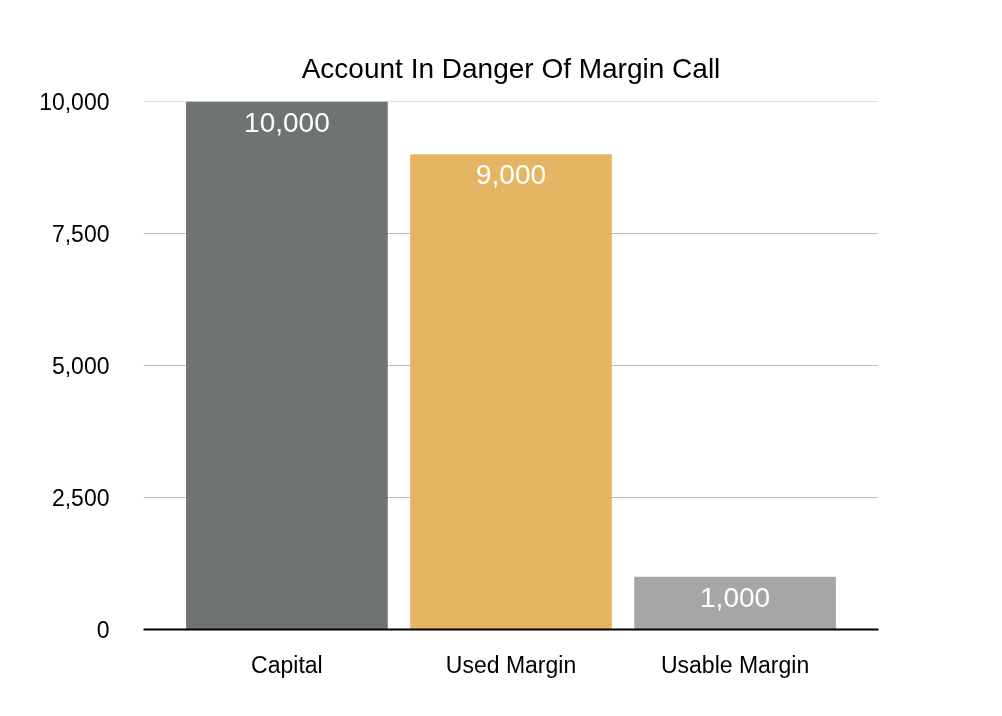 The width and height of the screenshot is (1002, 716). Describe the element at coordinates (511, 664) in the screenshot. I see `x-tick-label: Used Margin` at that location.